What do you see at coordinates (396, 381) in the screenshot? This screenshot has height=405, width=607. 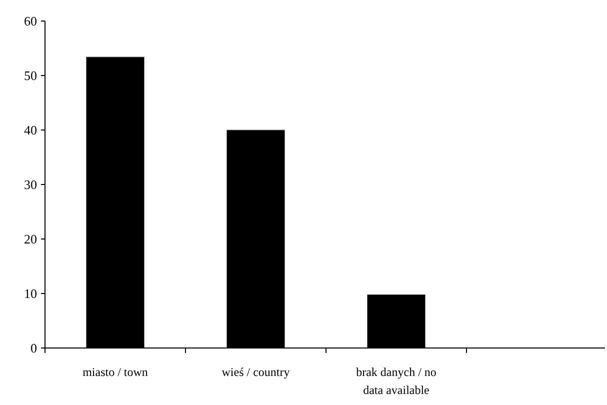 I see `x-tick-label: brak danych / no data available` at bounding box center [396, 381].